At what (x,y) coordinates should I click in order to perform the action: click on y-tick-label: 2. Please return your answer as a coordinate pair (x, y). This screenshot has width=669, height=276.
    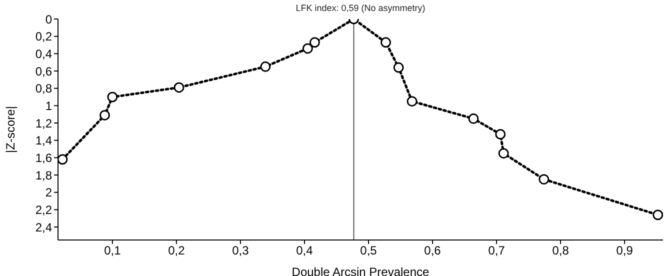
    Looking at the image, I should click on (48, 193).